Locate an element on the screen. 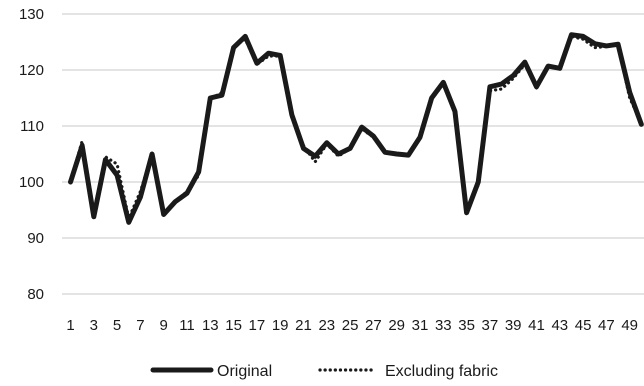 This screenshot has height=386, width=644. y-tick-label: 110 is located at coordinates (32, 126).